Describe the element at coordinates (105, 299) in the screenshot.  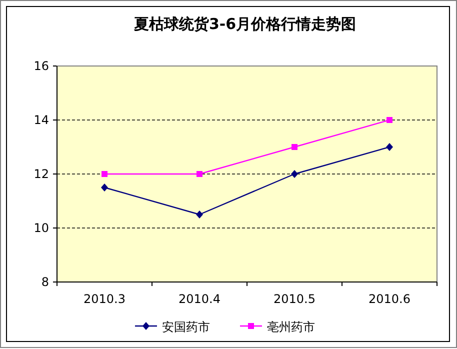
I see `x-tick-label: 2010.3` at that location.